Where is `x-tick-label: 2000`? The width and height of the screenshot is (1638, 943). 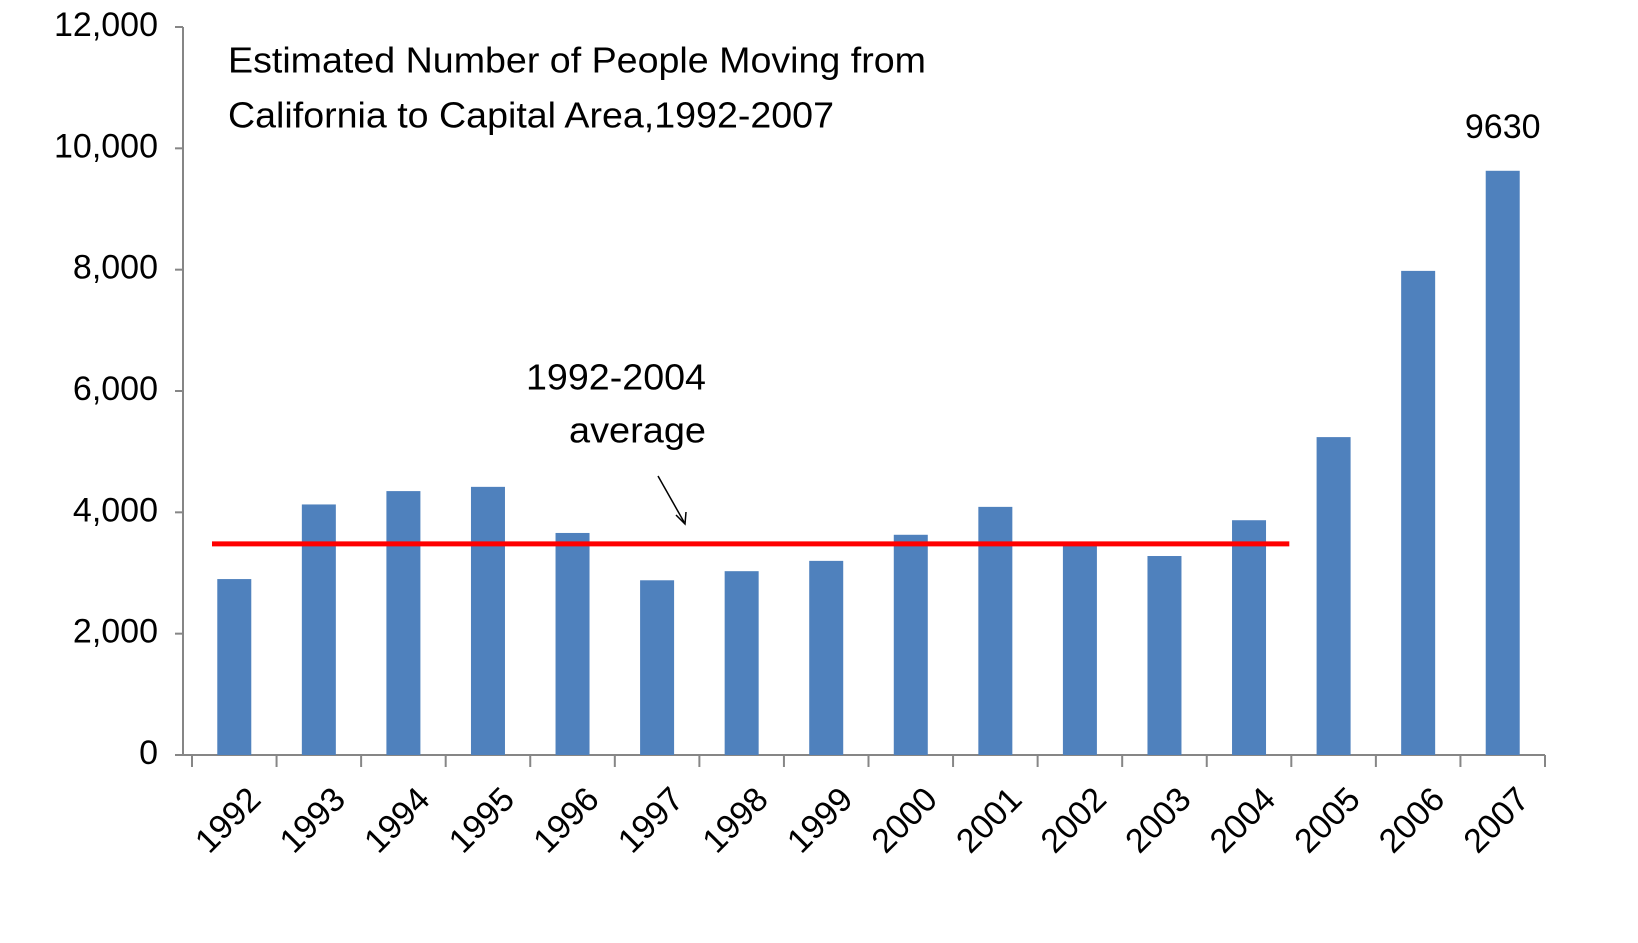
x-tick-label: 2000 is located at coordinates (904, 820).